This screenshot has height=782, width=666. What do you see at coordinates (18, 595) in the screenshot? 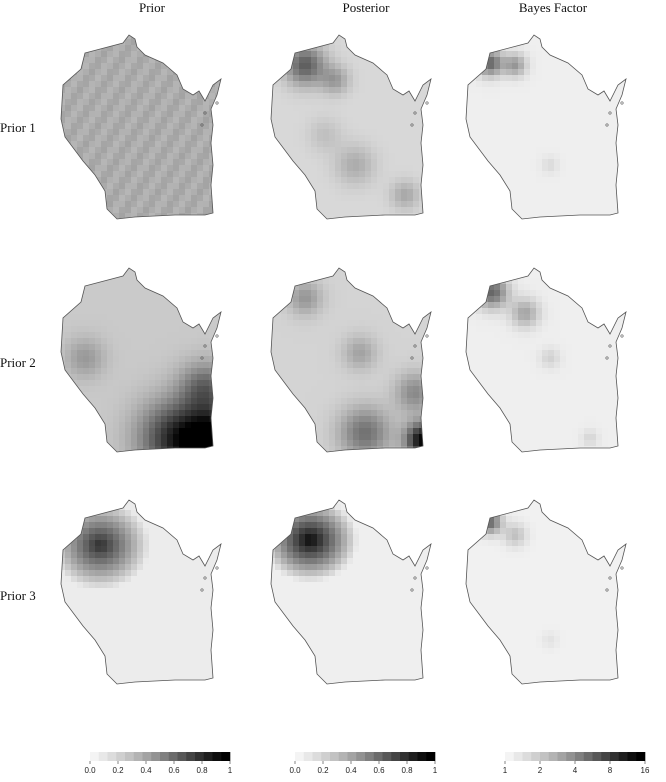
I see `row-label-prior-3: Prior 3` at bounding box center [18, 595].